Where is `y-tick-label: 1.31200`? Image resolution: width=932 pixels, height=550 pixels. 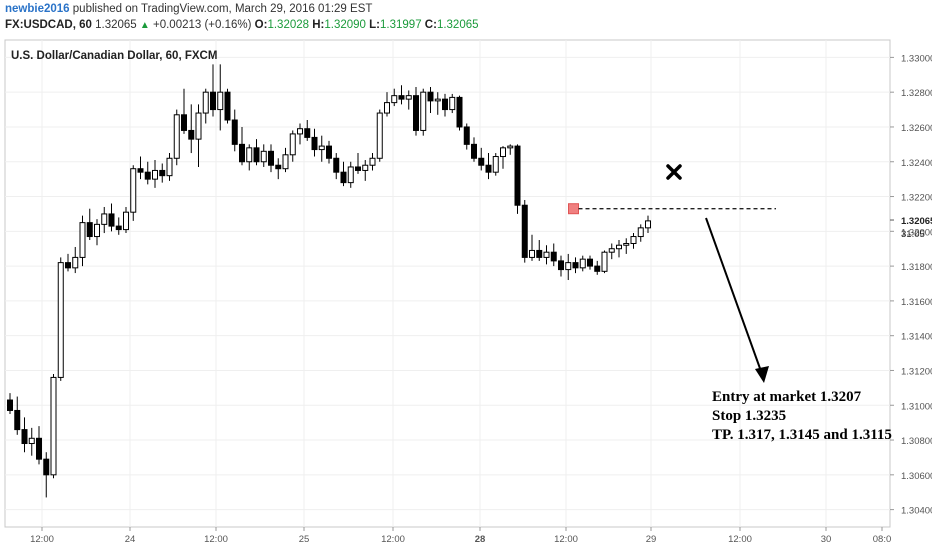
y-tick-label: 1.31200 is located at coordinates (916, 371).